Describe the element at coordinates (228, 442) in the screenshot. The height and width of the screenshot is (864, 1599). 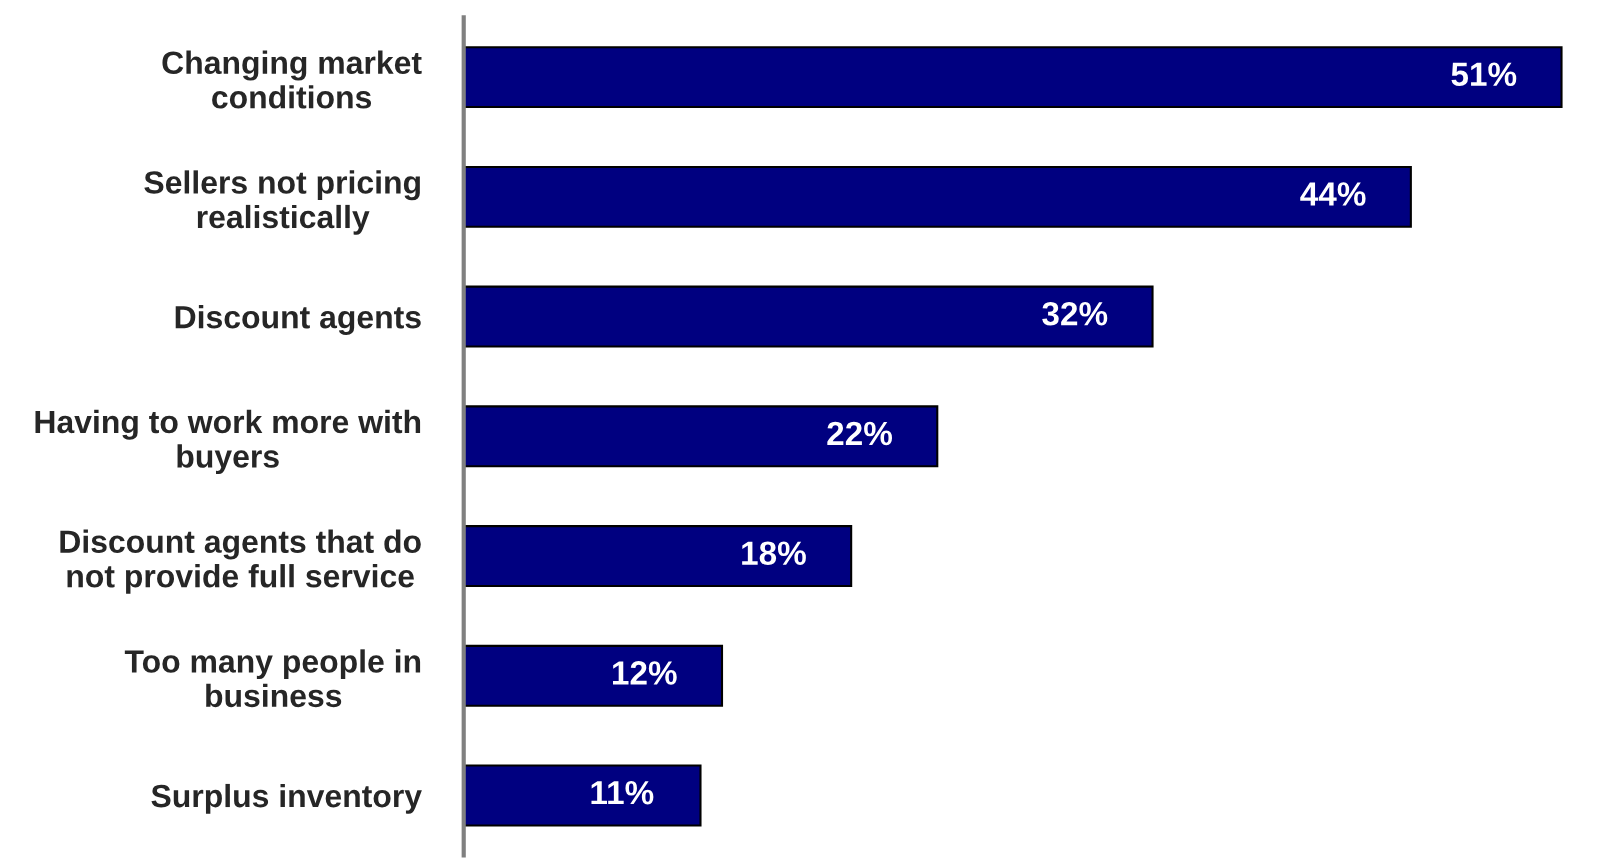
I see `y-tick-label: Having to work more with buyers` at that location.